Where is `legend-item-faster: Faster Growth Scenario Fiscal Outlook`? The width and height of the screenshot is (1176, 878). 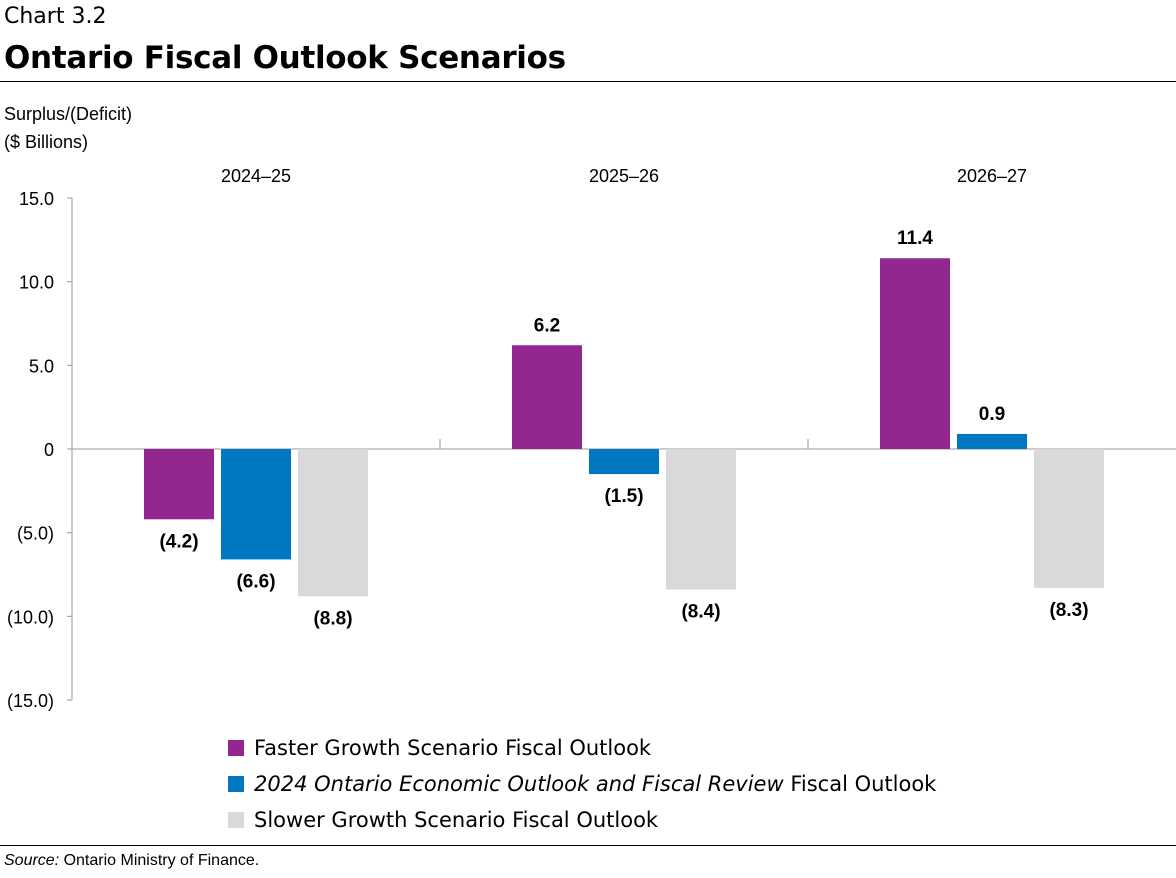
legend-item-faster: Faster Growth Scenario Fiscal Outlook is located at coordinates (439, 748).